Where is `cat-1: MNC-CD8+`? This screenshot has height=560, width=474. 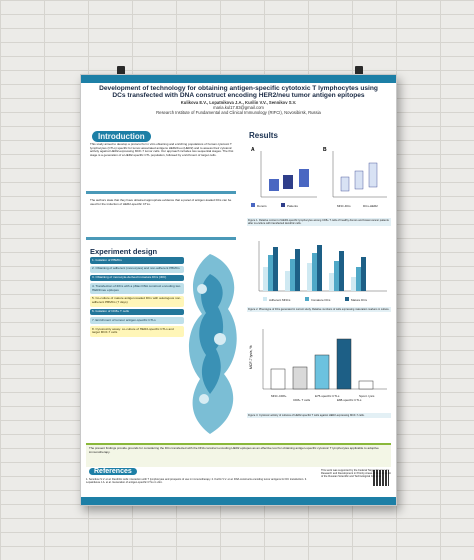
cat-1: MNC-CD8+ is located at coordinates (279, 396).